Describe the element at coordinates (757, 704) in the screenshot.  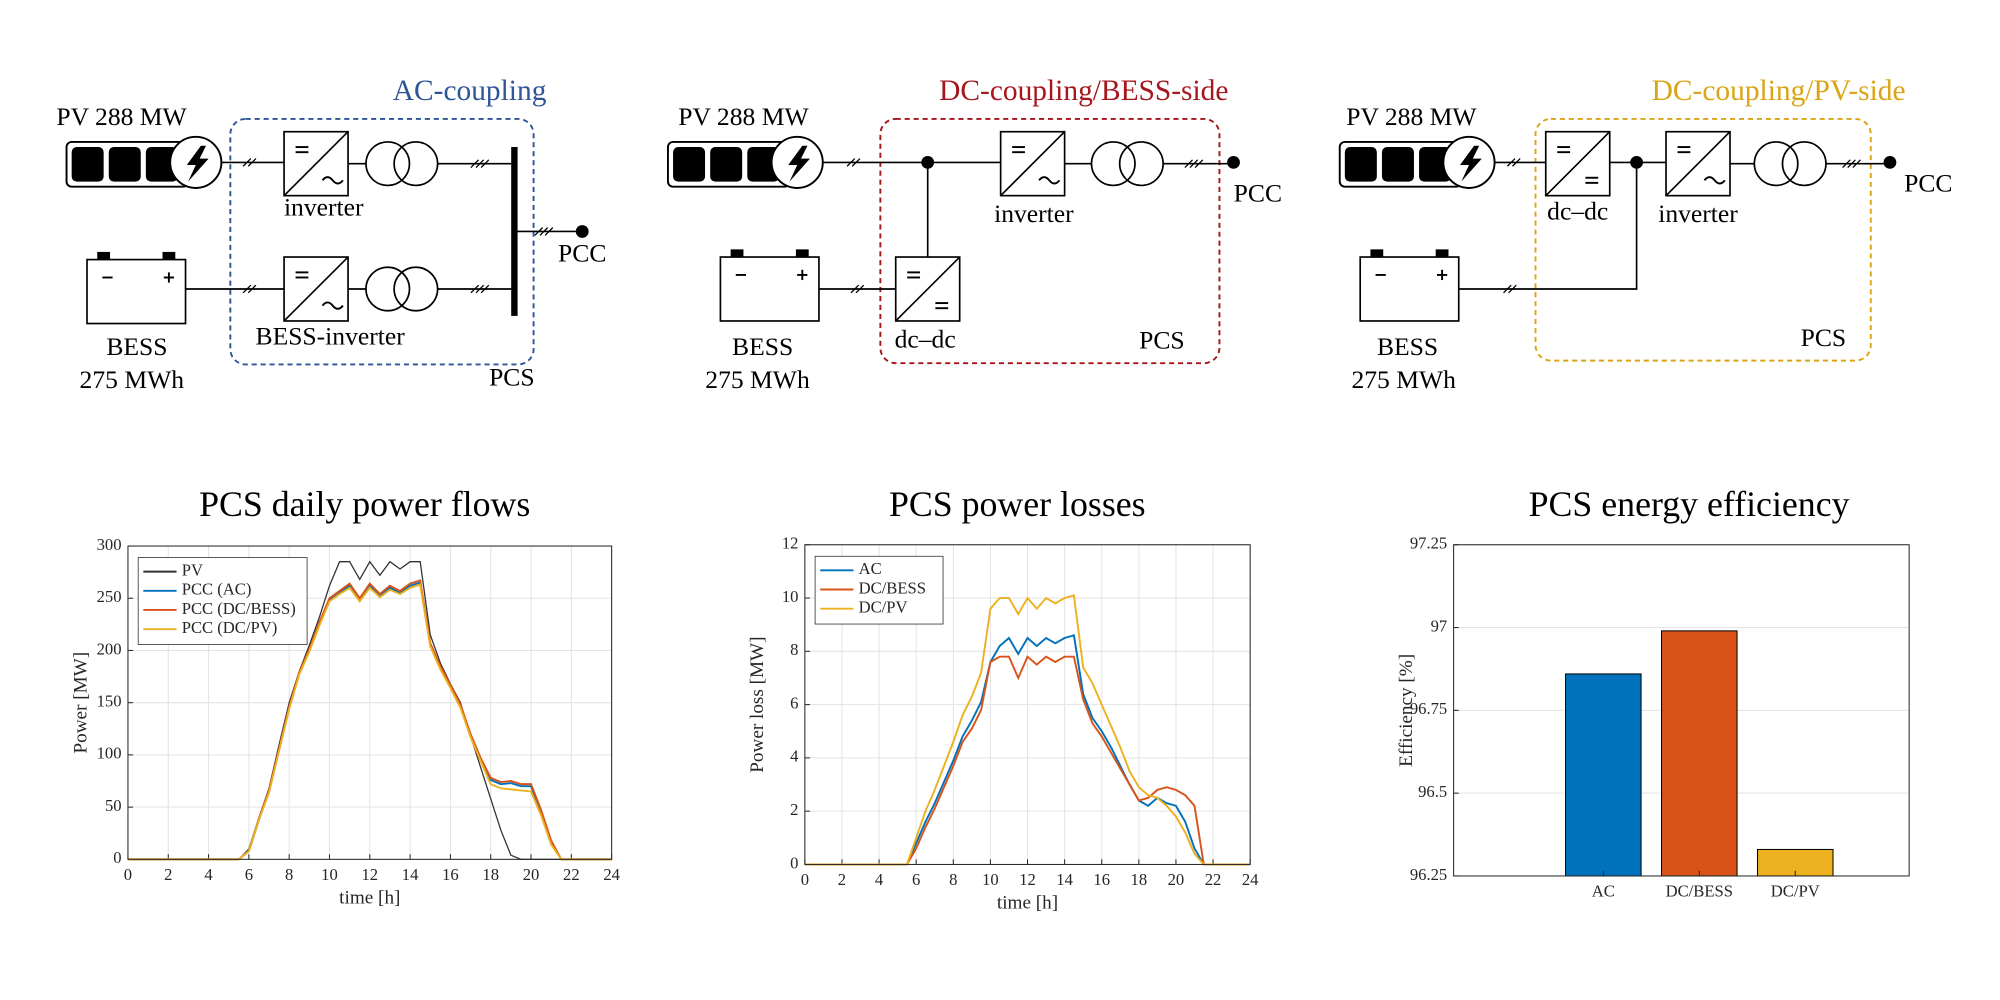
I see `y-axis-label: Power loss [MW]` at that location.